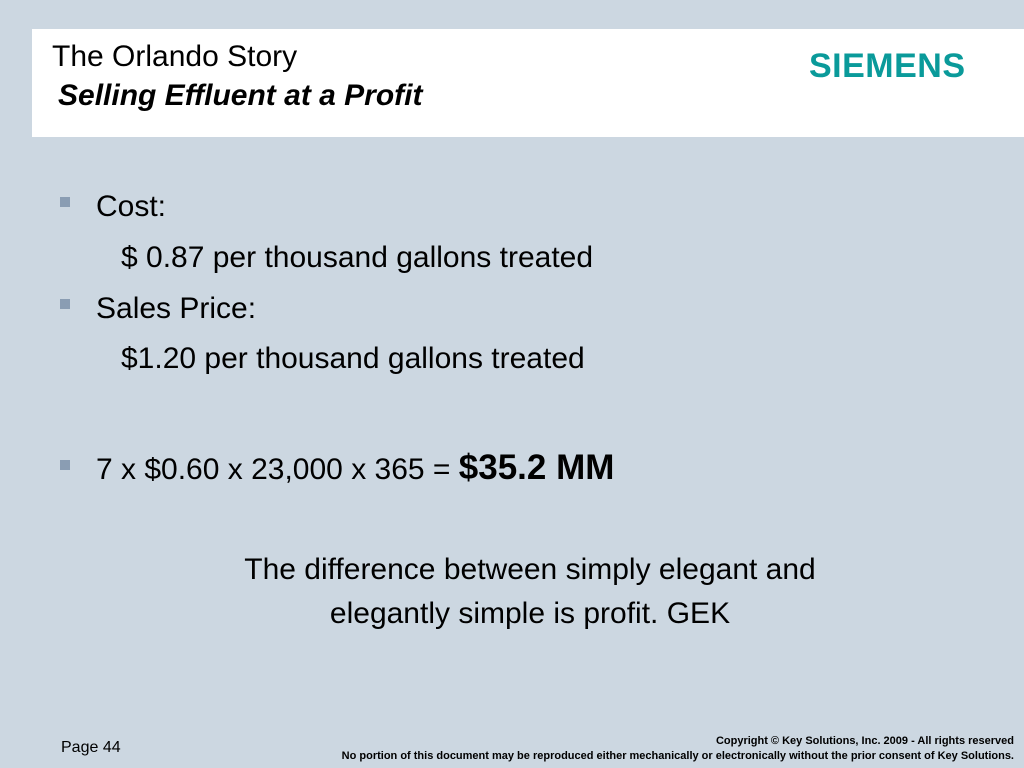  I want to click on bullet-marker-sales-price, so click(65, 304).